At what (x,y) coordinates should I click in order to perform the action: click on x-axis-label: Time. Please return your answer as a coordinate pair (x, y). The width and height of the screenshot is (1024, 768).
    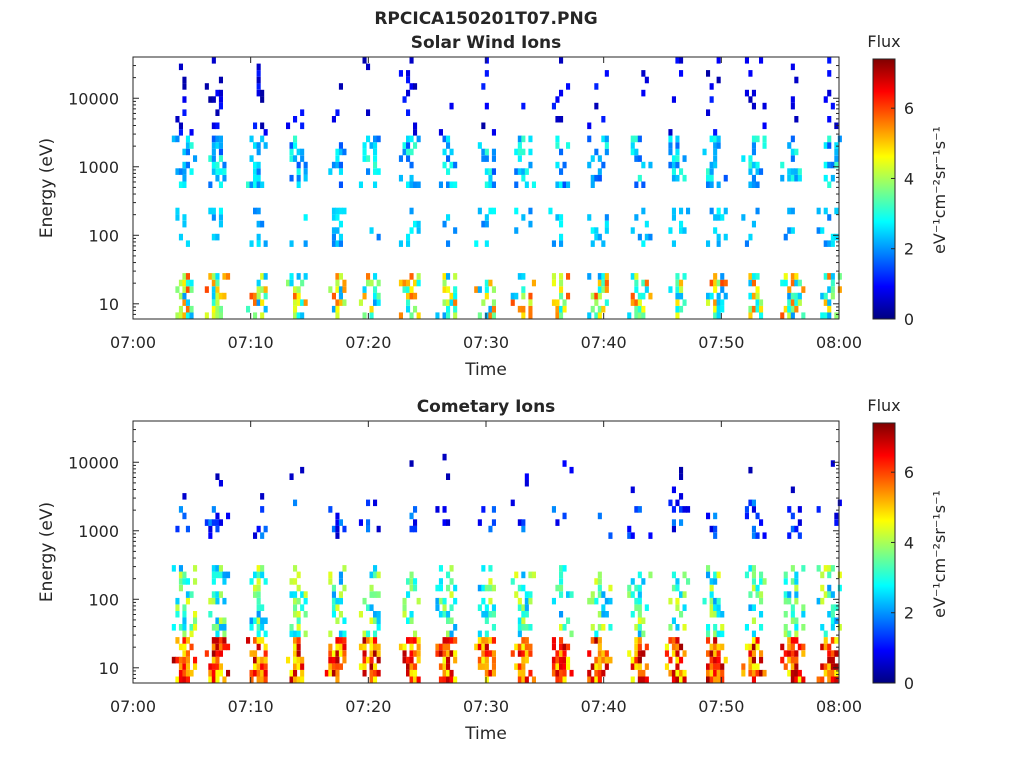
    Looking at the image, I should click on (485, 734).